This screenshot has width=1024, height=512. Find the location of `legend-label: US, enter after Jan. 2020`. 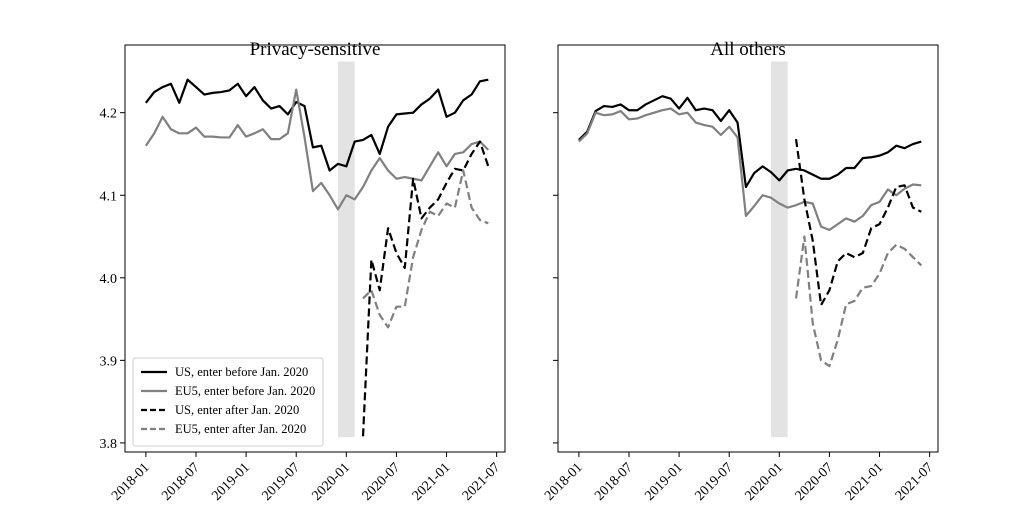

legend-label: US, enter after Jan. 2020 is located at coordinates (237, 410).